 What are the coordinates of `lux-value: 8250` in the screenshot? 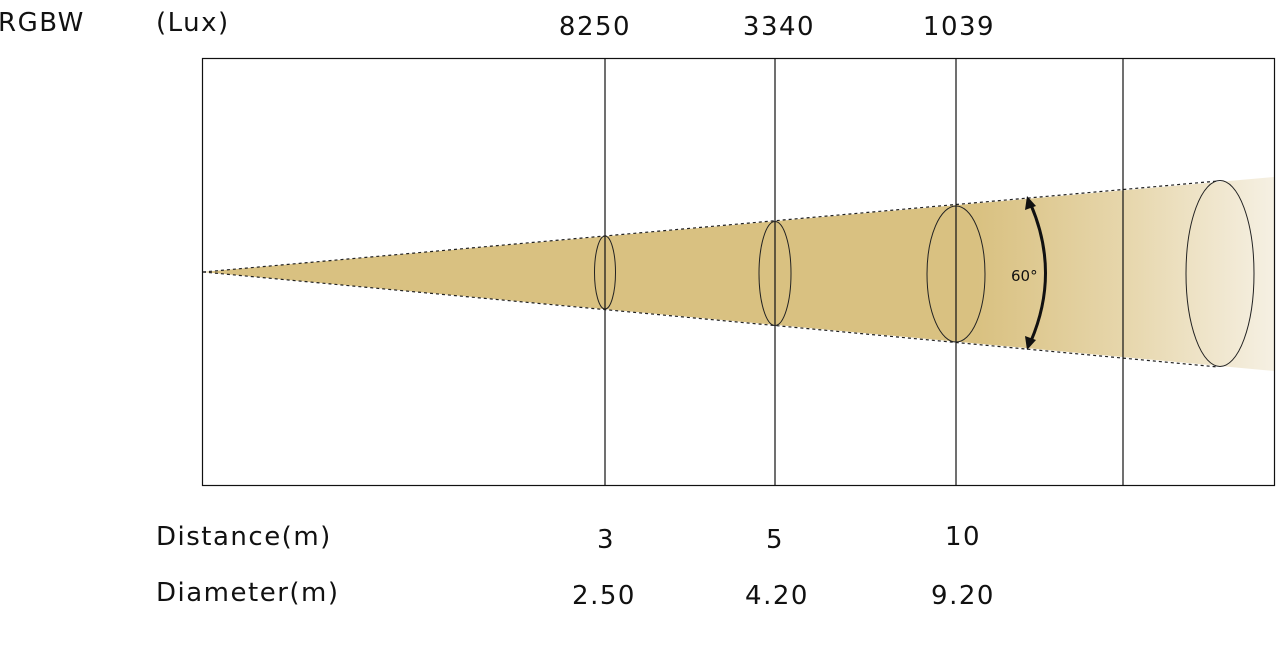 It's located at (595, 27).